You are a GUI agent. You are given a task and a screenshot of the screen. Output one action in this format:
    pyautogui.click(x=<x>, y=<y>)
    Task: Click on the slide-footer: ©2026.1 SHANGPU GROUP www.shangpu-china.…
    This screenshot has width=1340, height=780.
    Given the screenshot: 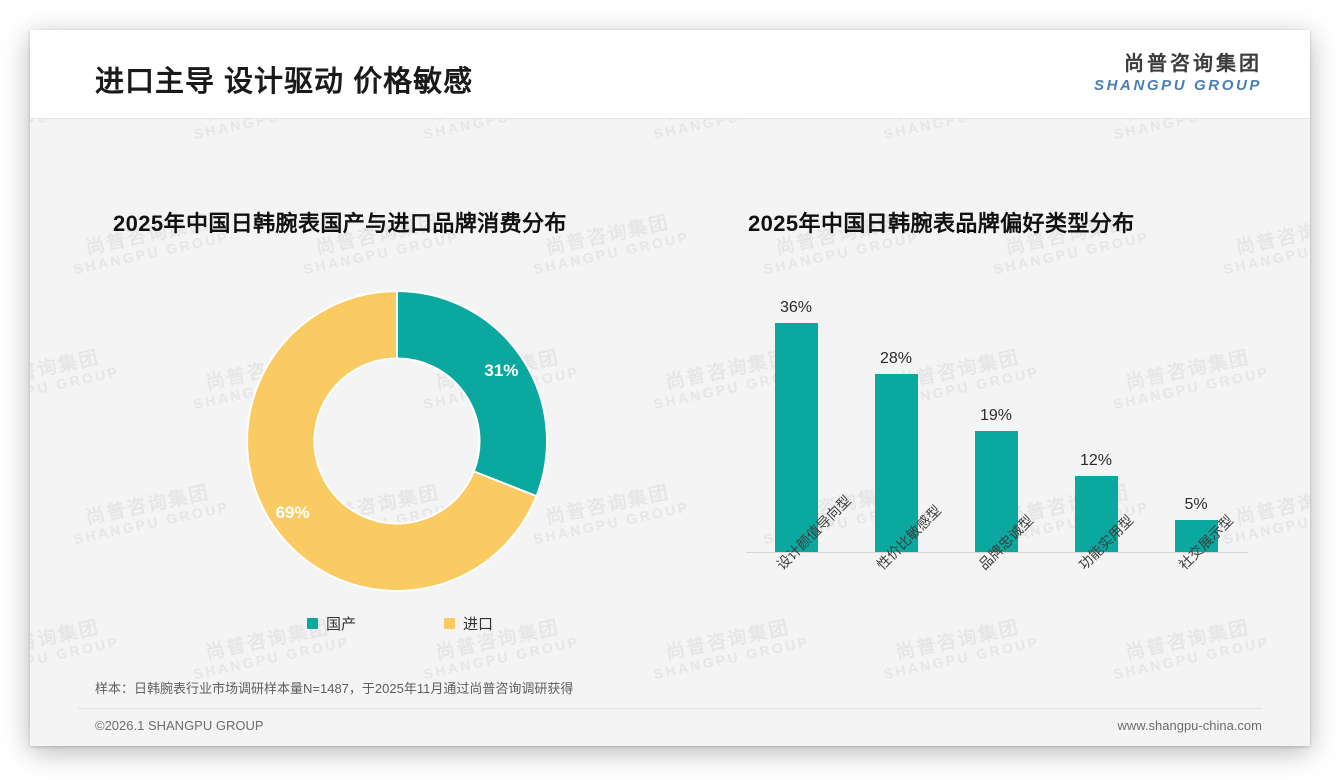 What is the action you would take?
    pyautogui.click(x=670, y=727)
    